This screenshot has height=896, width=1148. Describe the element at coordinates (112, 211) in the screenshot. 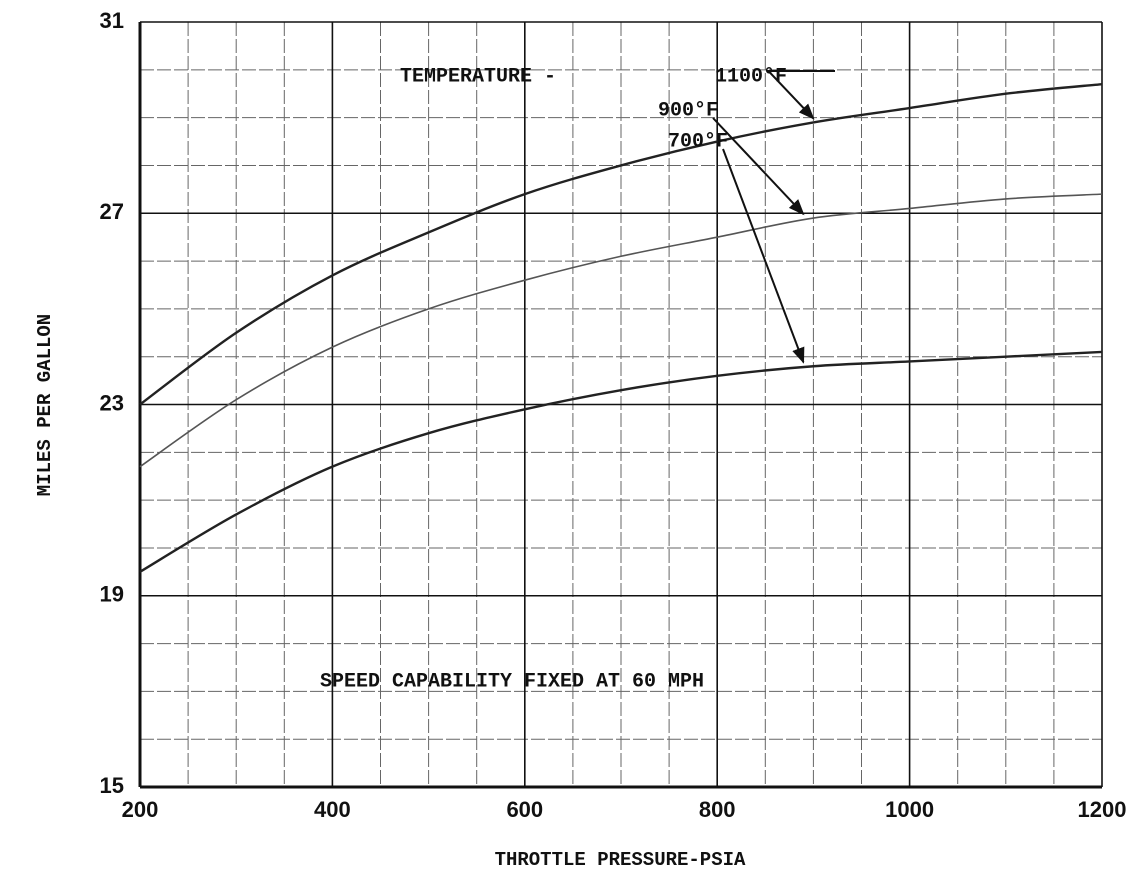

I see `y-tick-label: 27` at that location.